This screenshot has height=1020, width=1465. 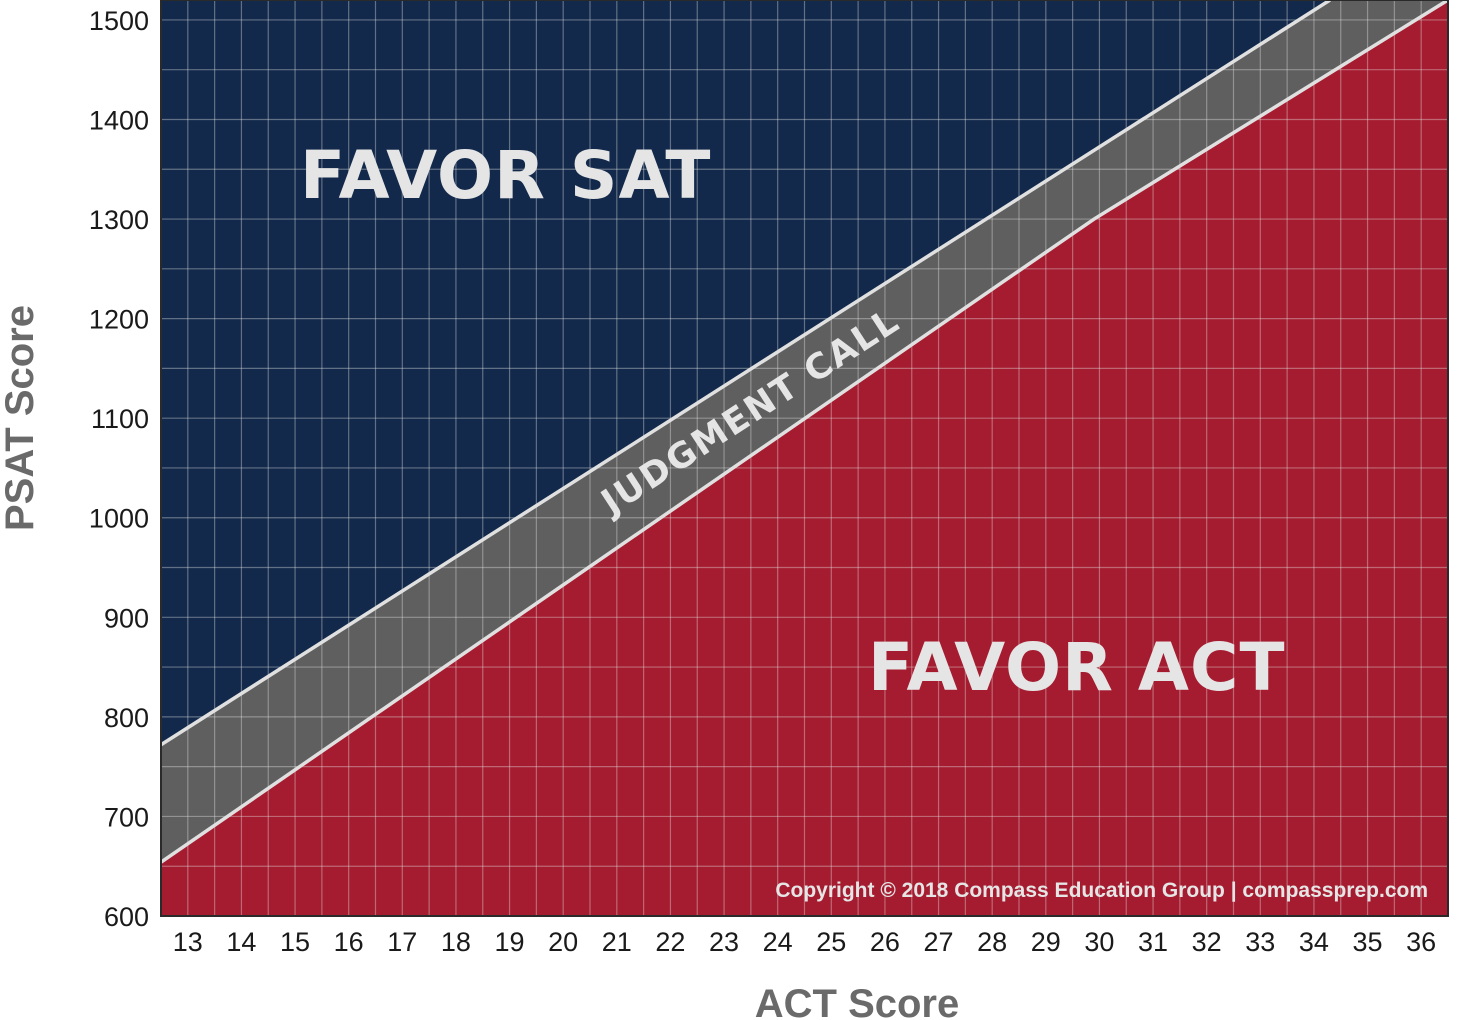 I want to click on x-tick-label: 15, so click(x=295, y=942).